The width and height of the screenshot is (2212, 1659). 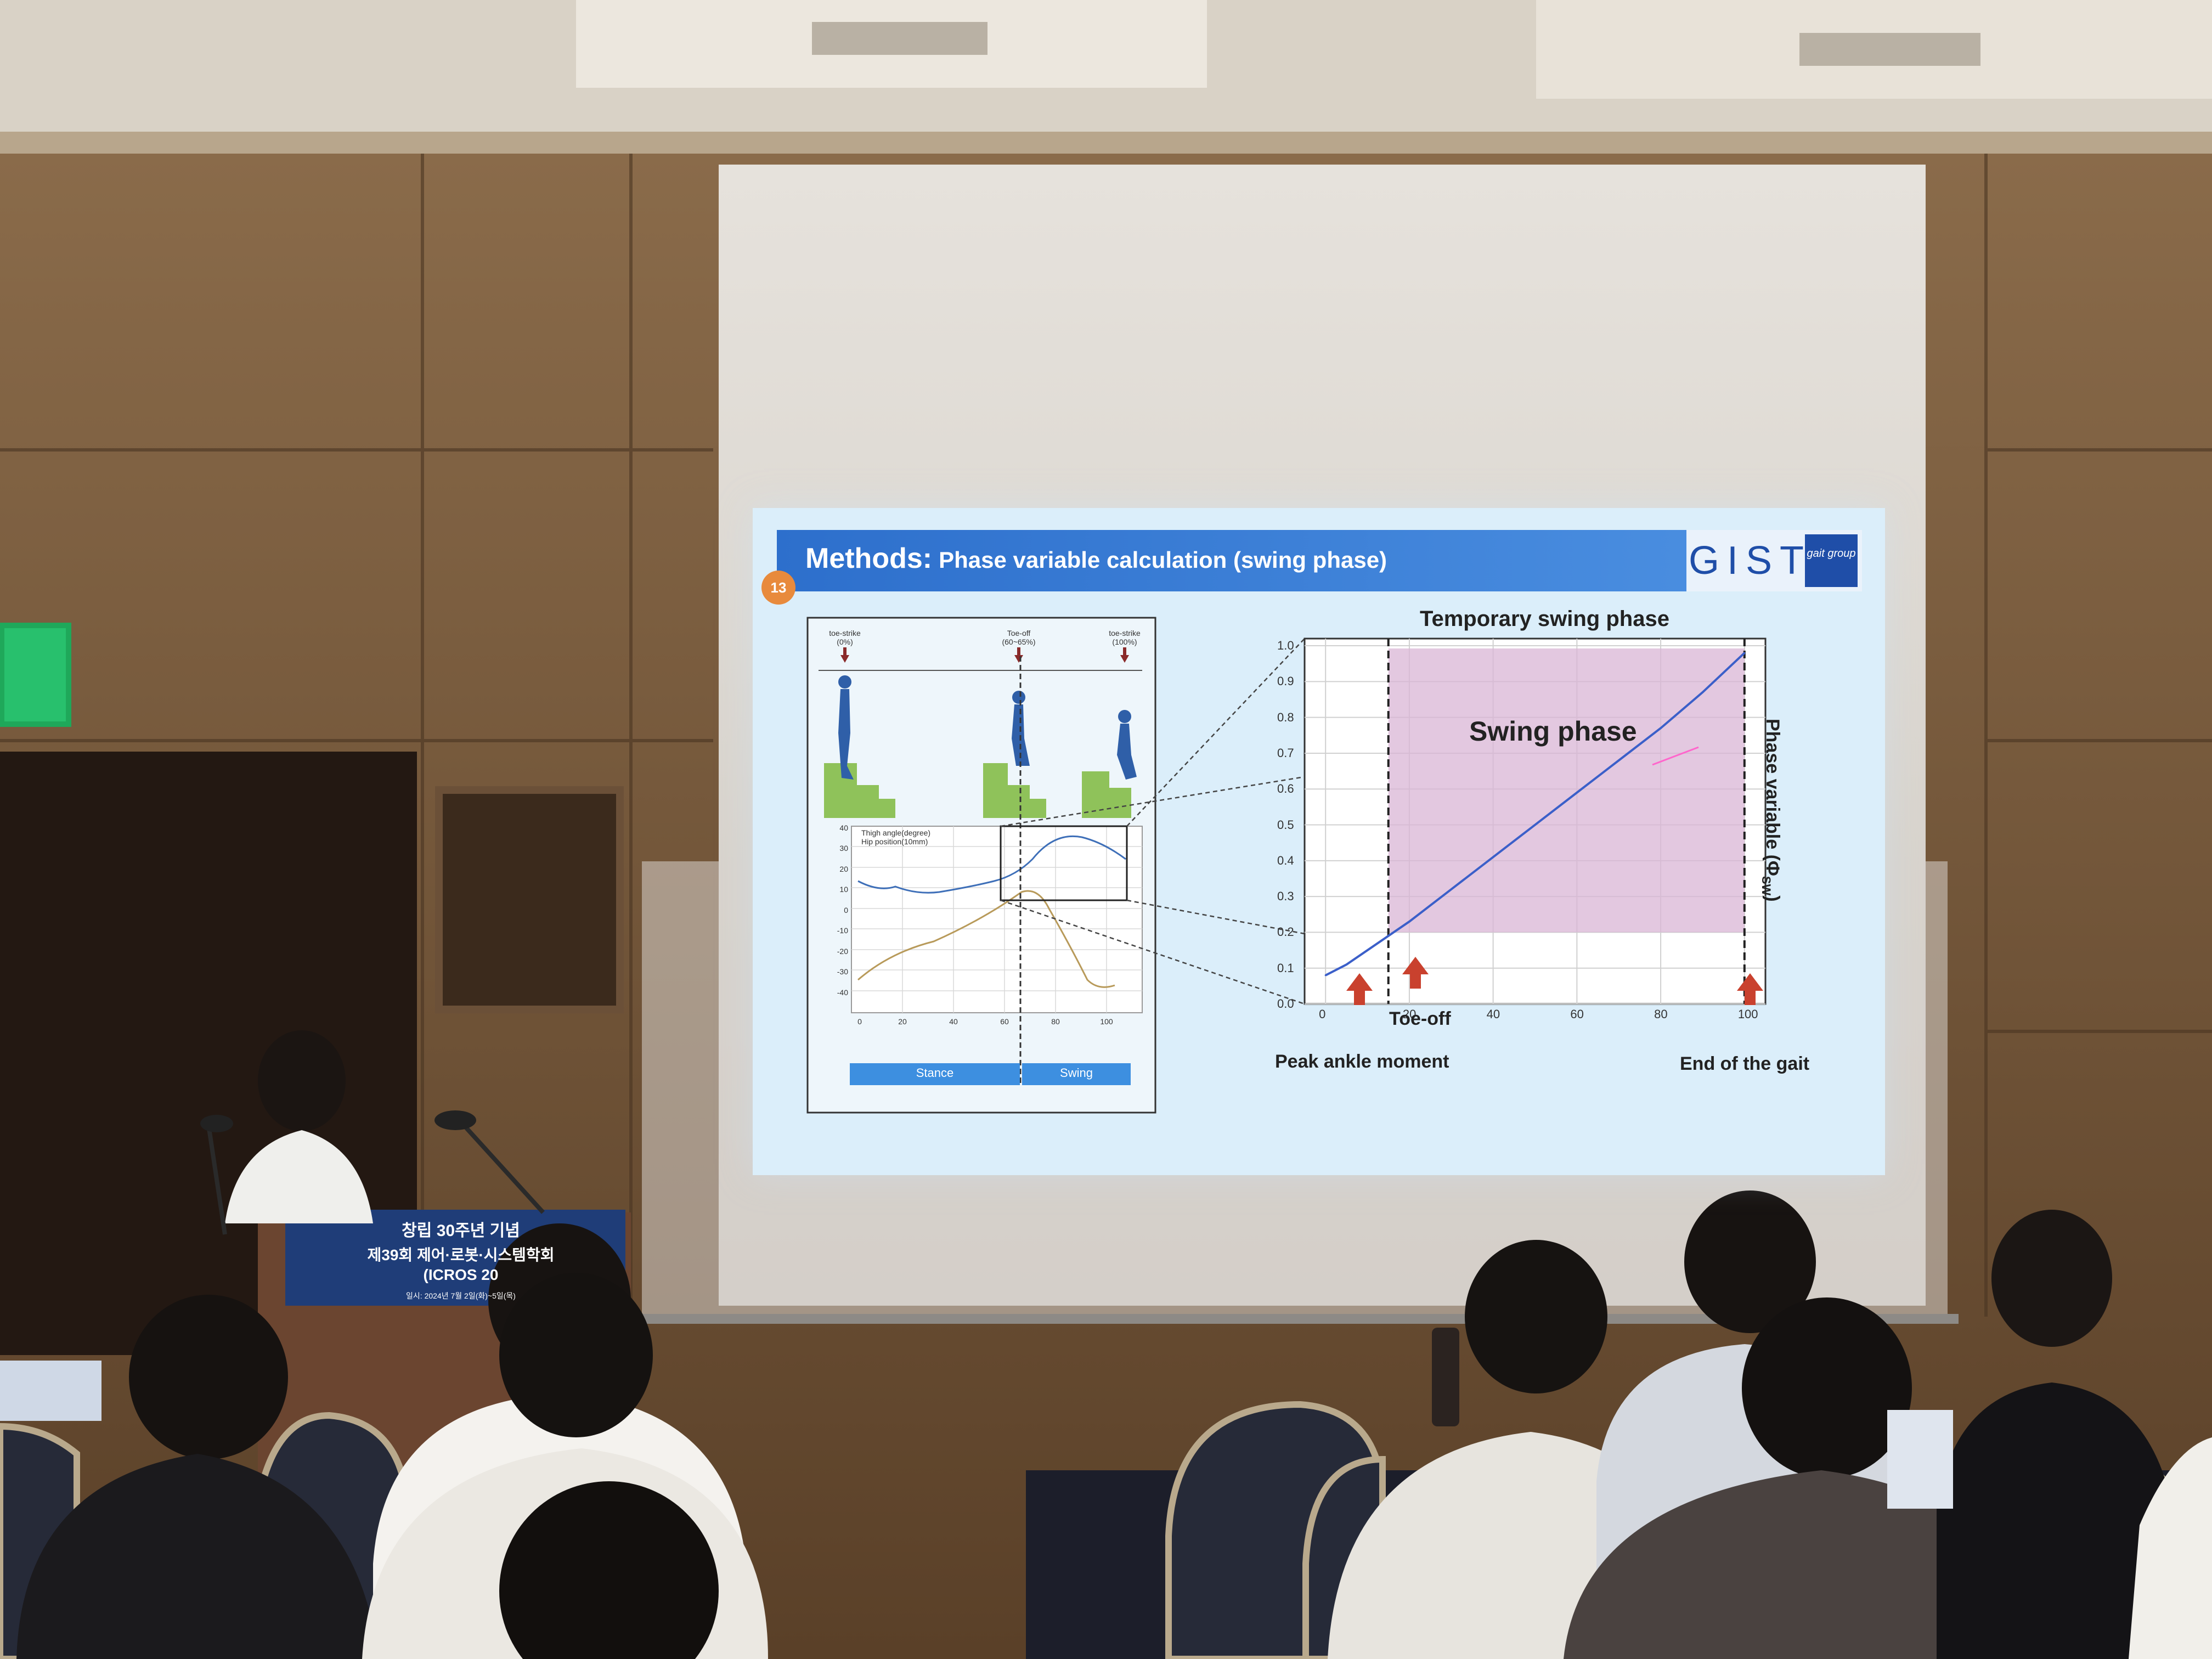 What do you see at coordinates (1019, 637) in the screenshot?
I see `event-label-1: Toe-off (60~65%)` at bounding box center [1019, 637].